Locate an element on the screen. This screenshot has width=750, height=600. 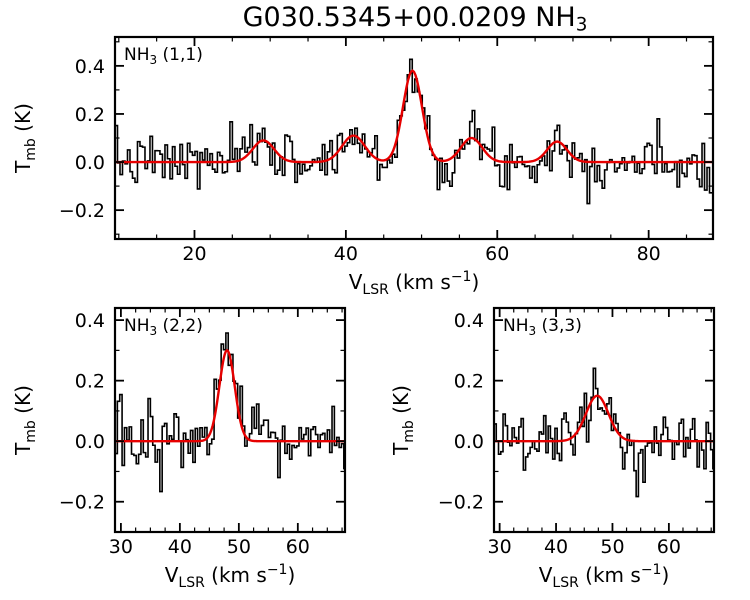
panel-label: NH3 (1,1) is located at coordinates (163, 56).